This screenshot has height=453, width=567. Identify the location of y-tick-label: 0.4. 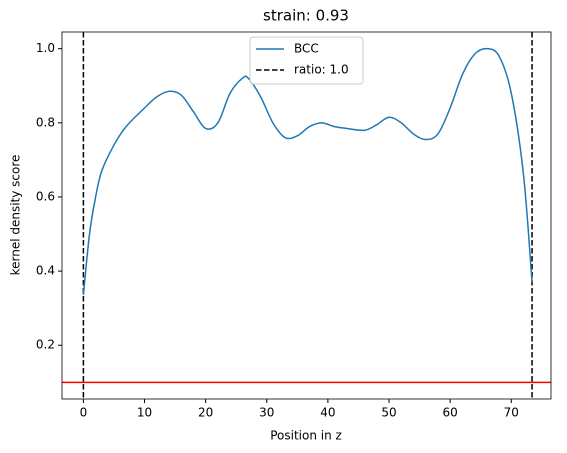
(45, 271).